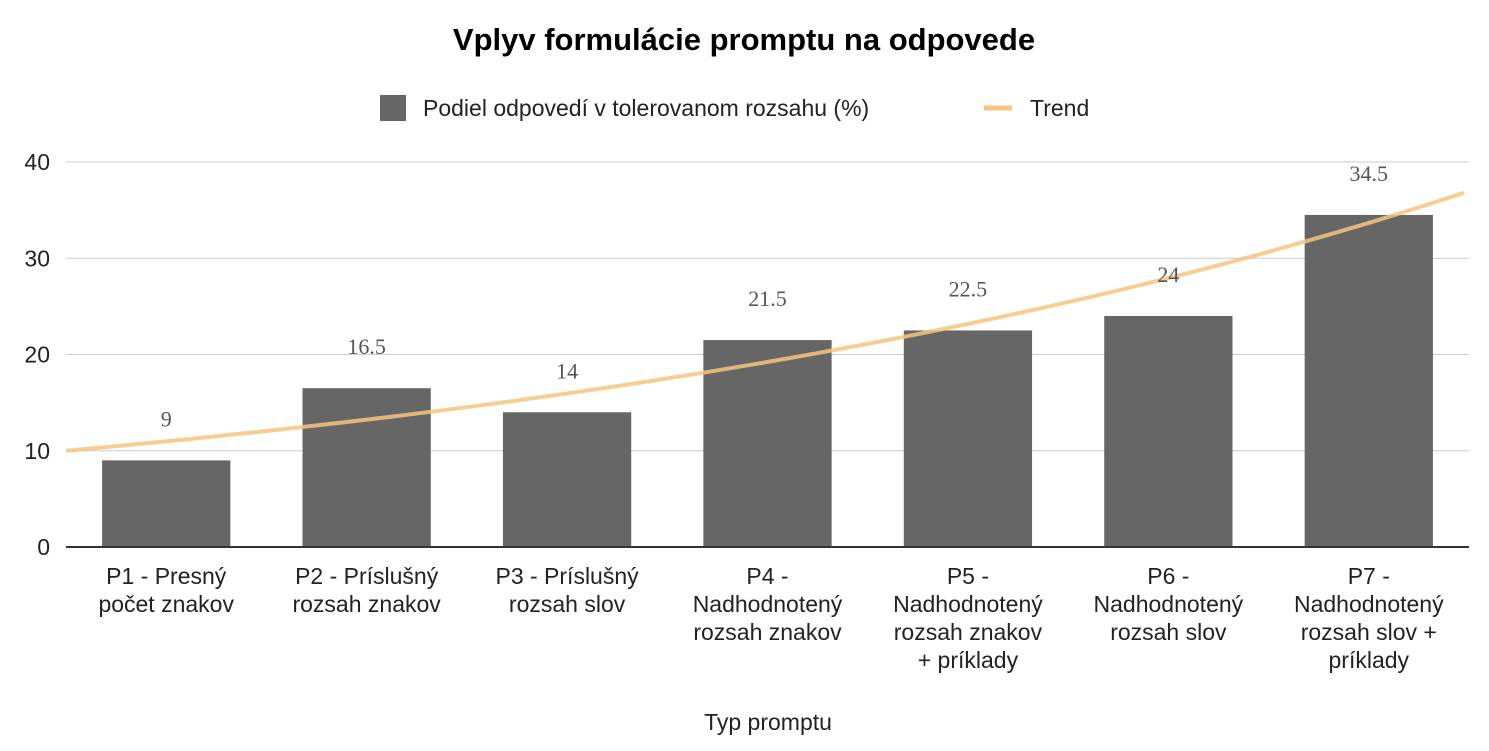 This screenshot has width=1489, height=751. What do you see at coordinates (567, 590) in the screenshot?
I see `x-tick-label: P3 - Príslušný rozsah slov` at bounding box center [567, 590].